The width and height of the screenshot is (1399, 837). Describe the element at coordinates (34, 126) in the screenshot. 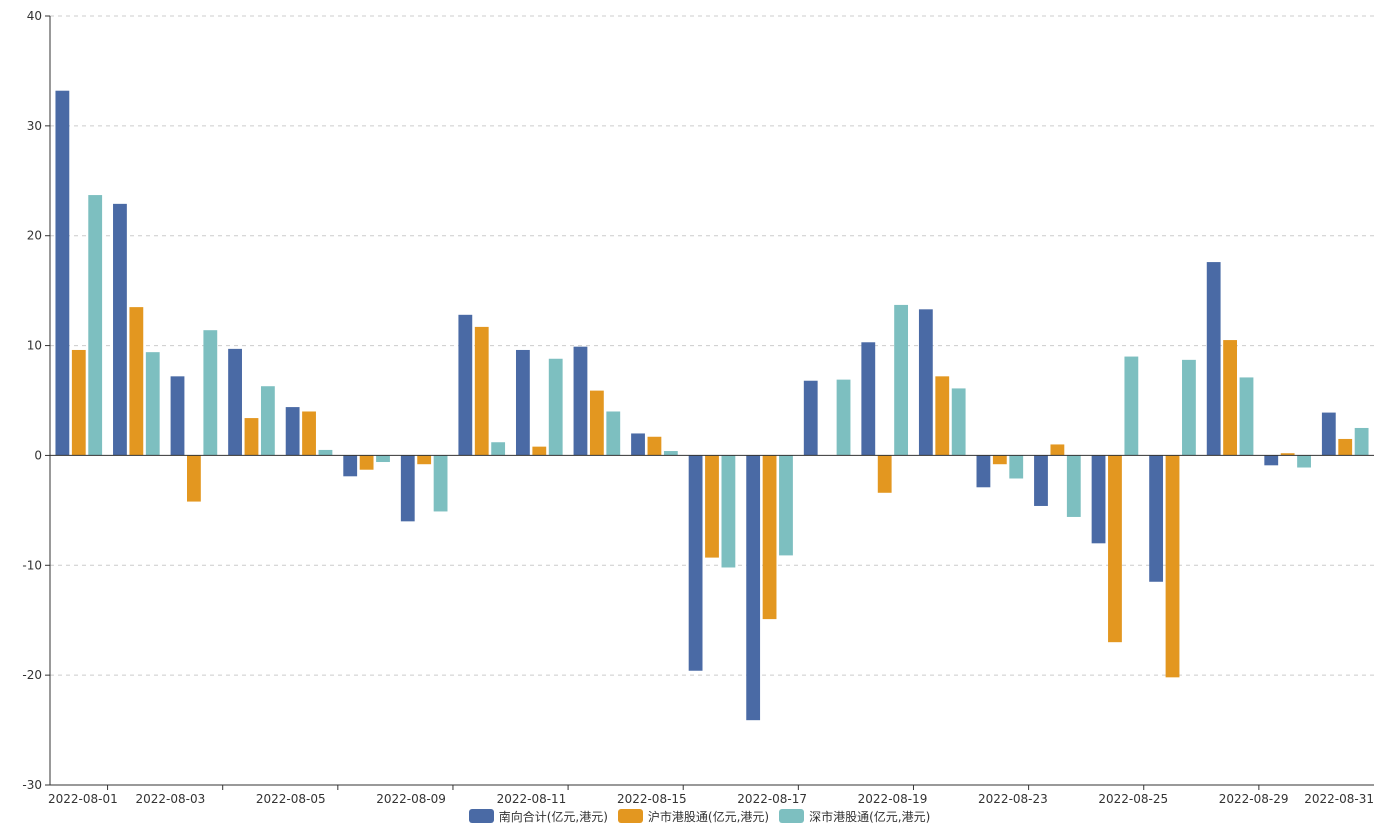

I see `y-tick-label: 30` at that location.